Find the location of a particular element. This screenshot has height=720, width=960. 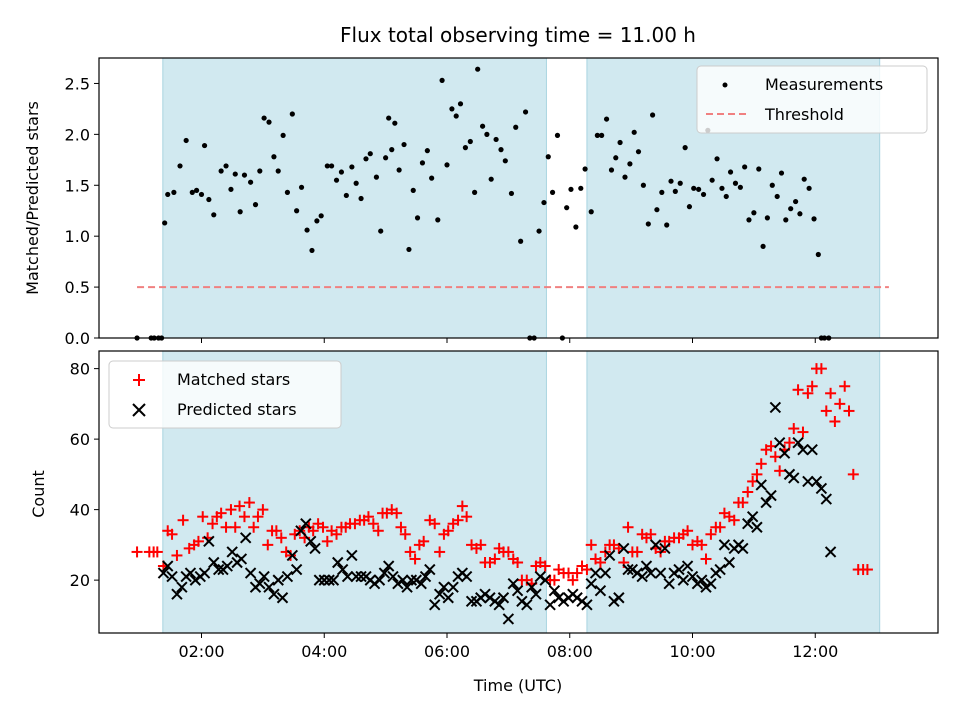

top-x-ticks is located at coordinates (508, 340).